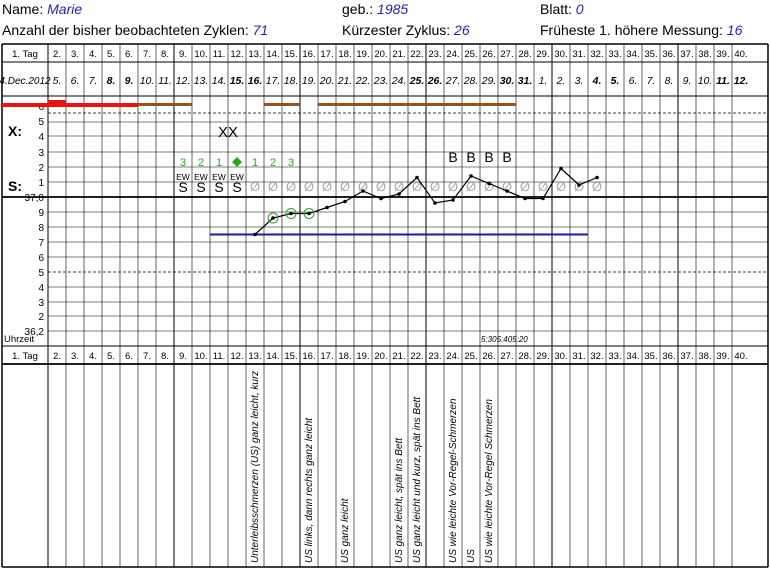 This screenshot has width=770, height=569. What do you see at coordinates (345, 530) in the screenshot?
I see `note-text: US ganz leicht` at bounding box center [345, 530].